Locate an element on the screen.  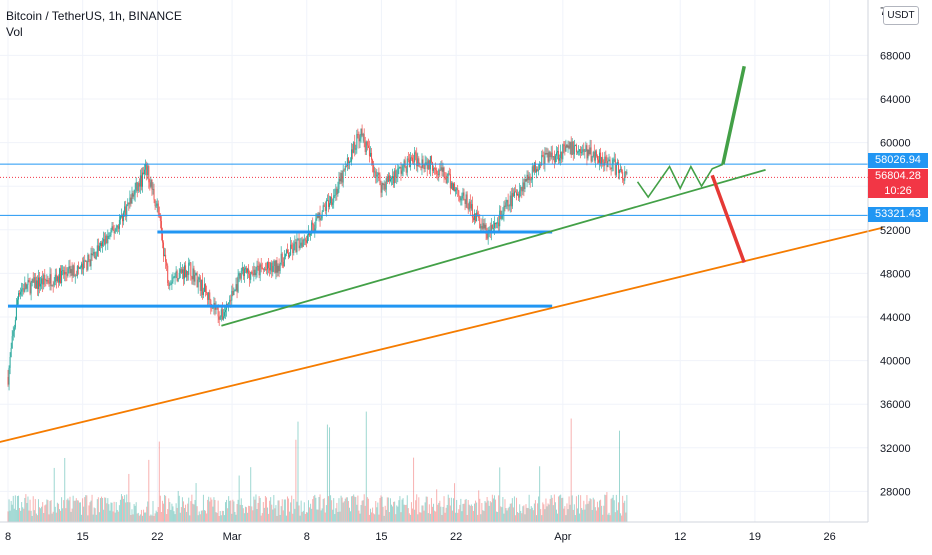
forecast-paths is located at coordinates (691, 164).